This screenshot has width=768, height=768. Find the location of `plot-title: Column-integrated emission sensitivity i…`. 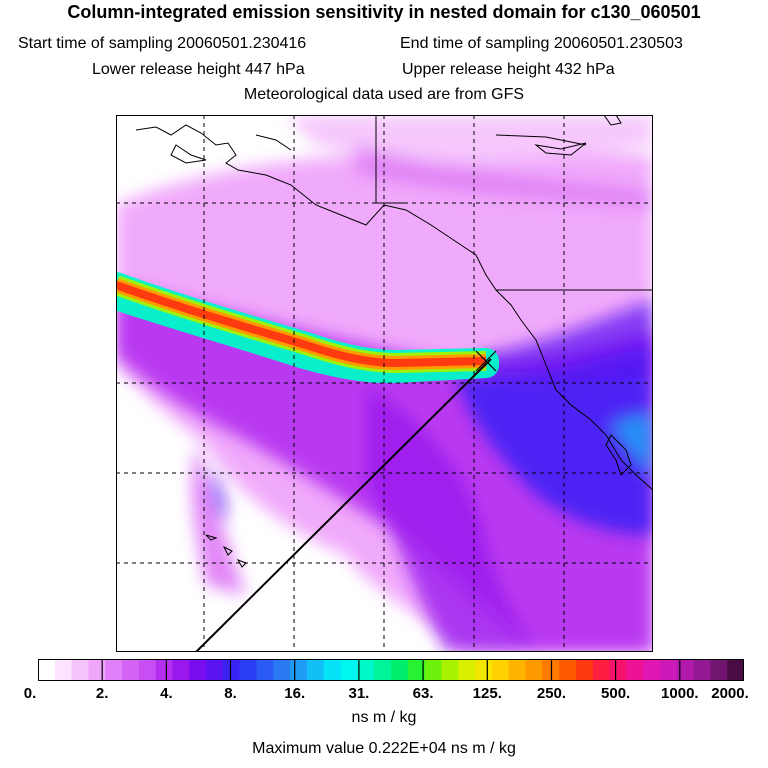

plot-title: Column-integrated emission sensitivity i… is located at coordinates (384, 12).